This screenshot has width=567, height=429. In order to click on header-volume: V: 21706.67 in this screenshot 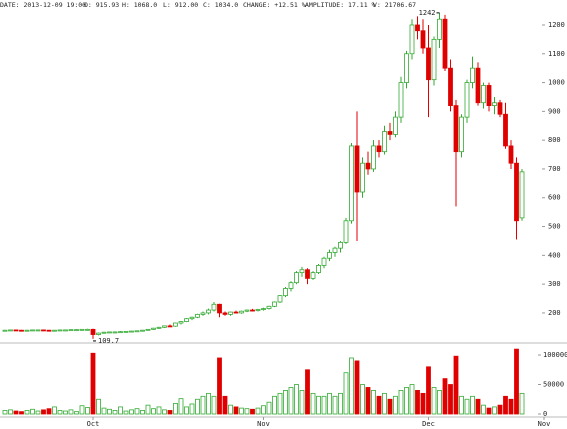, I will do `click(394, 5)`.